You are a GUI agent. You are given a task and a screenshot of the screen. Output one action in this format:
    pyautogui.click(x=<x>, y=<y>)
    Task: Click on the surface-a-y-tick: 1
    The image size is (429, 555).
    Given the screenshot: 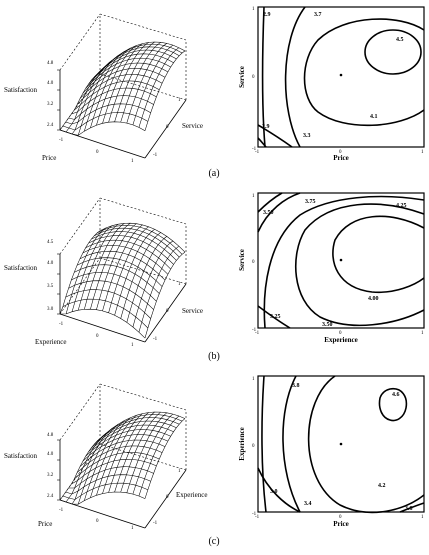 What is the action you would take?
    pyautogui.click(x=179, y=100)
    